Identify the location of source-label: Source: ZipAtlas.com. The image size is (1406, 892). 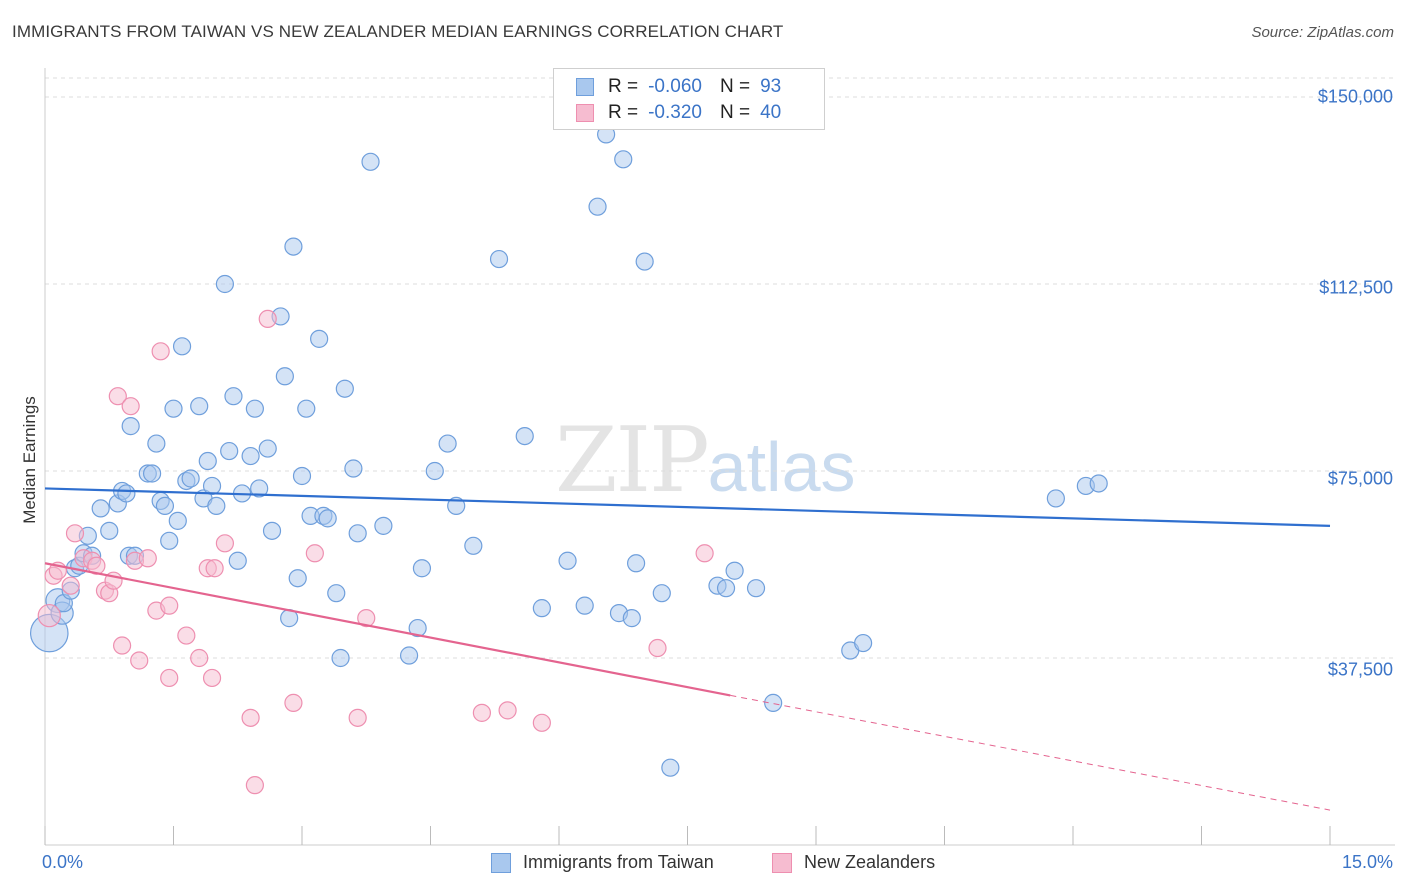
(1322, 32).